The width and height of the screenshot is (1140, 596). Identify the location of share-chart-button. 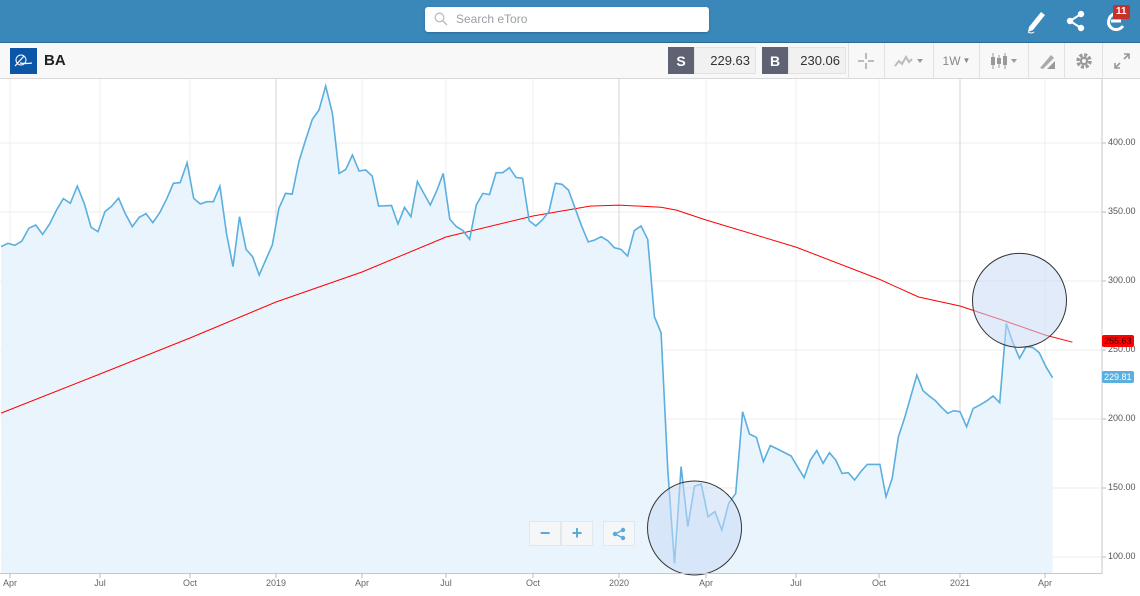
(619, 533).